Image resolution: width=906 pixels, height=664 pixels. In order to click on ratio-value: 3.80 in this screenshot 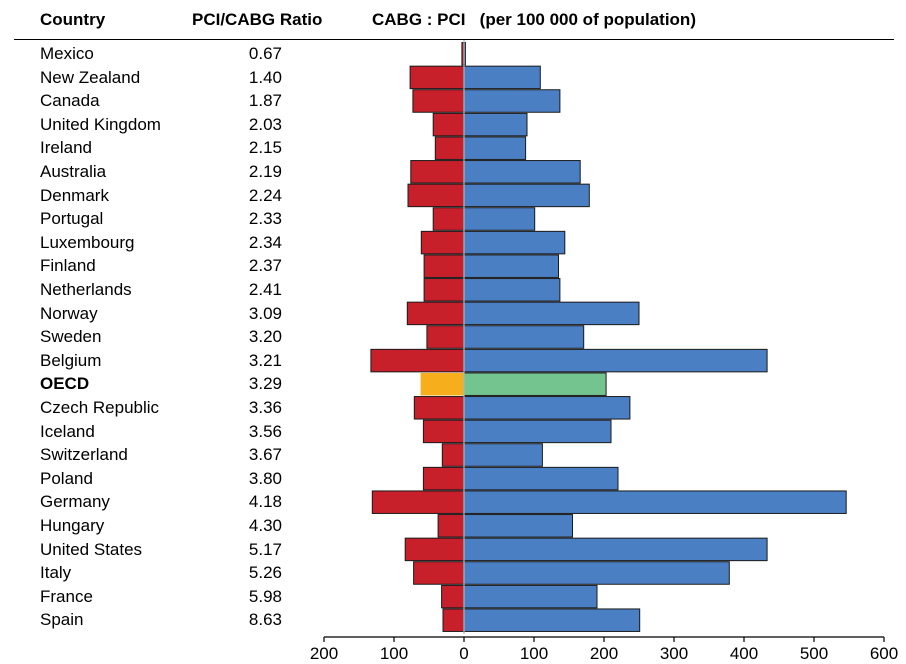, I will do `click(265, 478)`.